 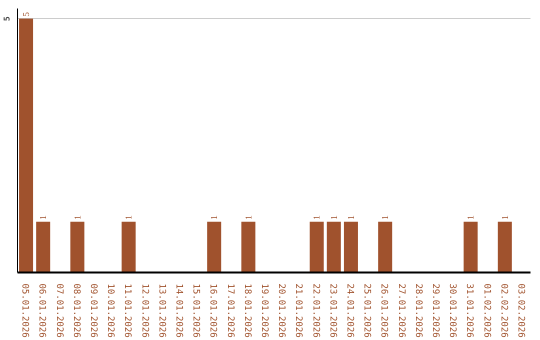 I want to click on x-tick-label: 08.01.2026, so click(x=75, y=311).